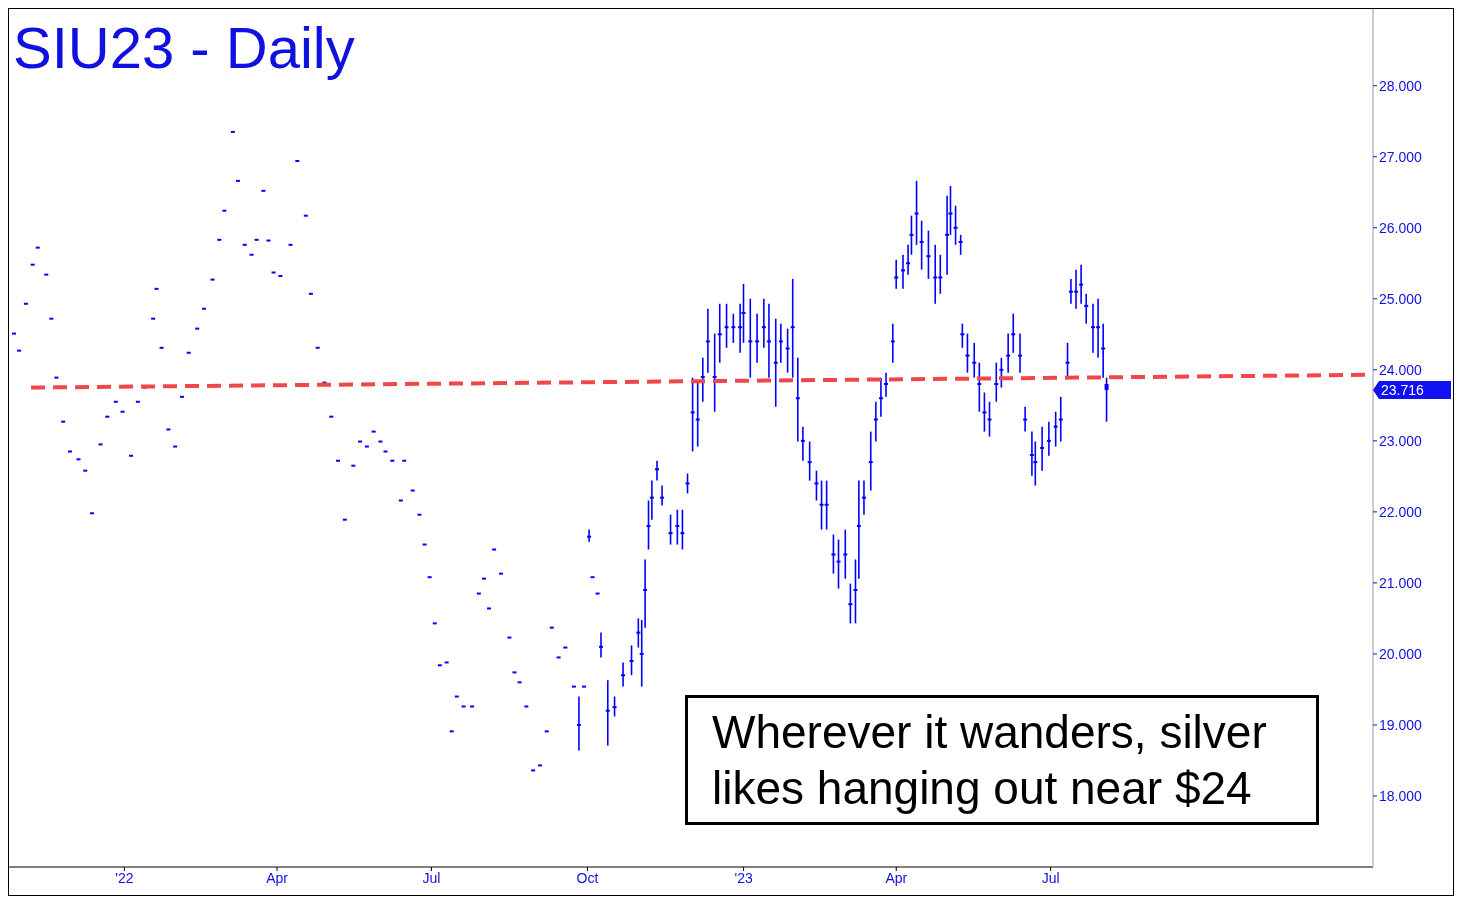 This screenshot has height=902, width=1460. Describe the element at coordinates (1401, 227) in the screenshot. I see `y-tick-label: 26.000` at that location.